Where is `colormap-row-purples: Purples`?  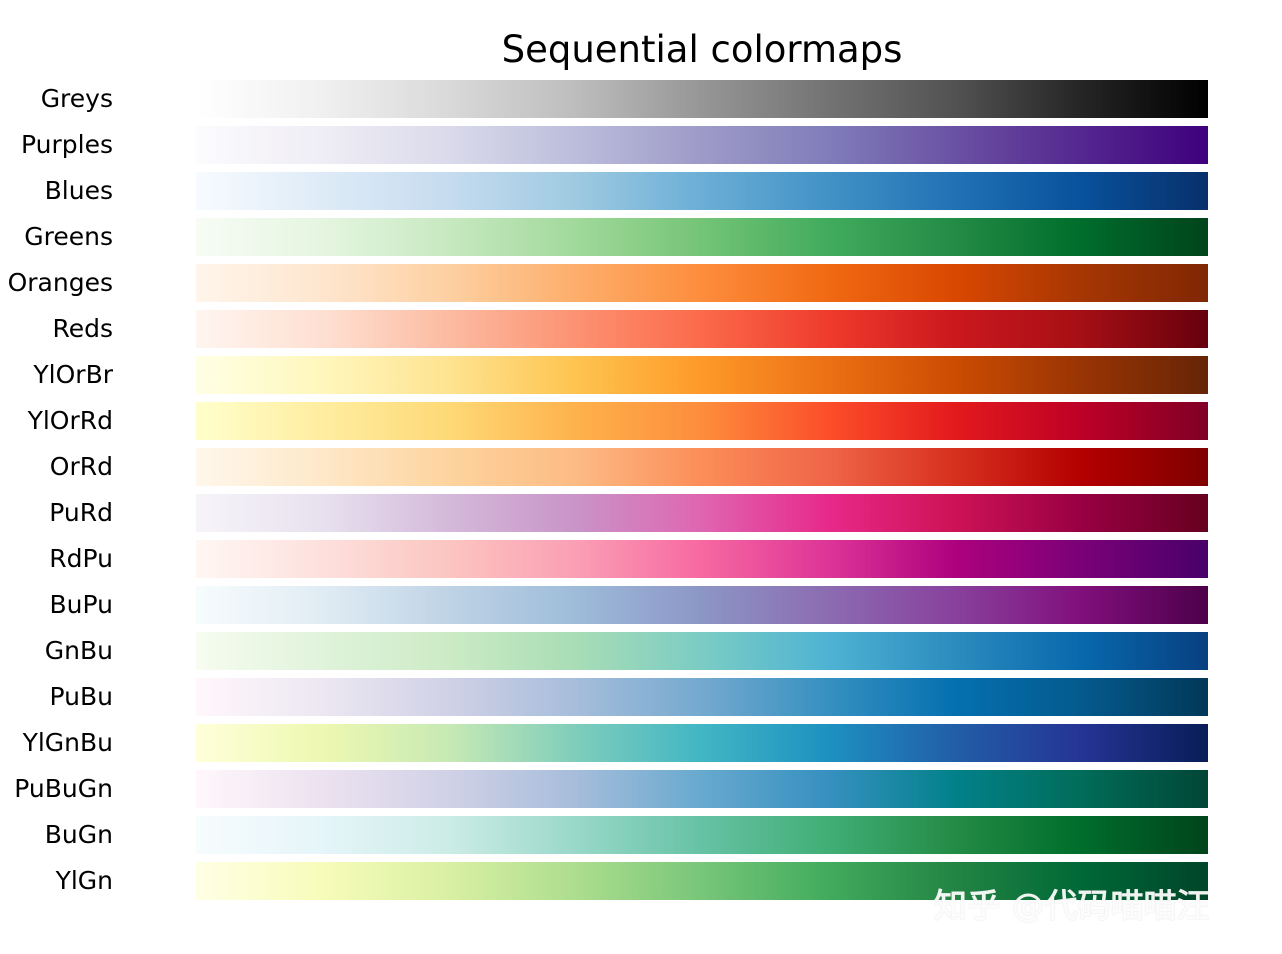 colormap-row-purples: Purples is located at coordinates (605, 145).